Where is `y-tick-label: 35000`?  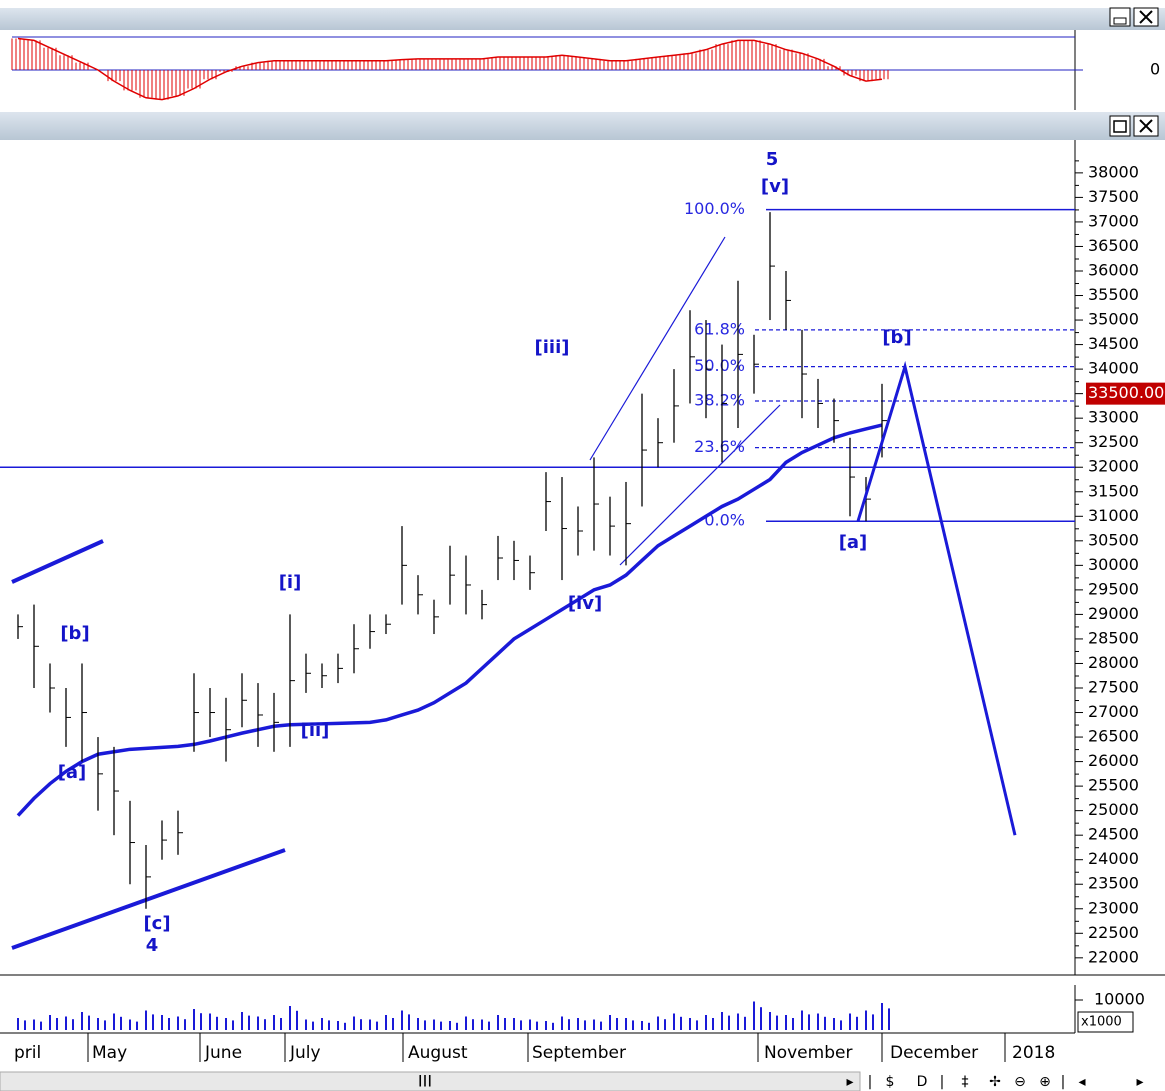
y-tick-label: 35000 is located at coordinates (1113, 319).